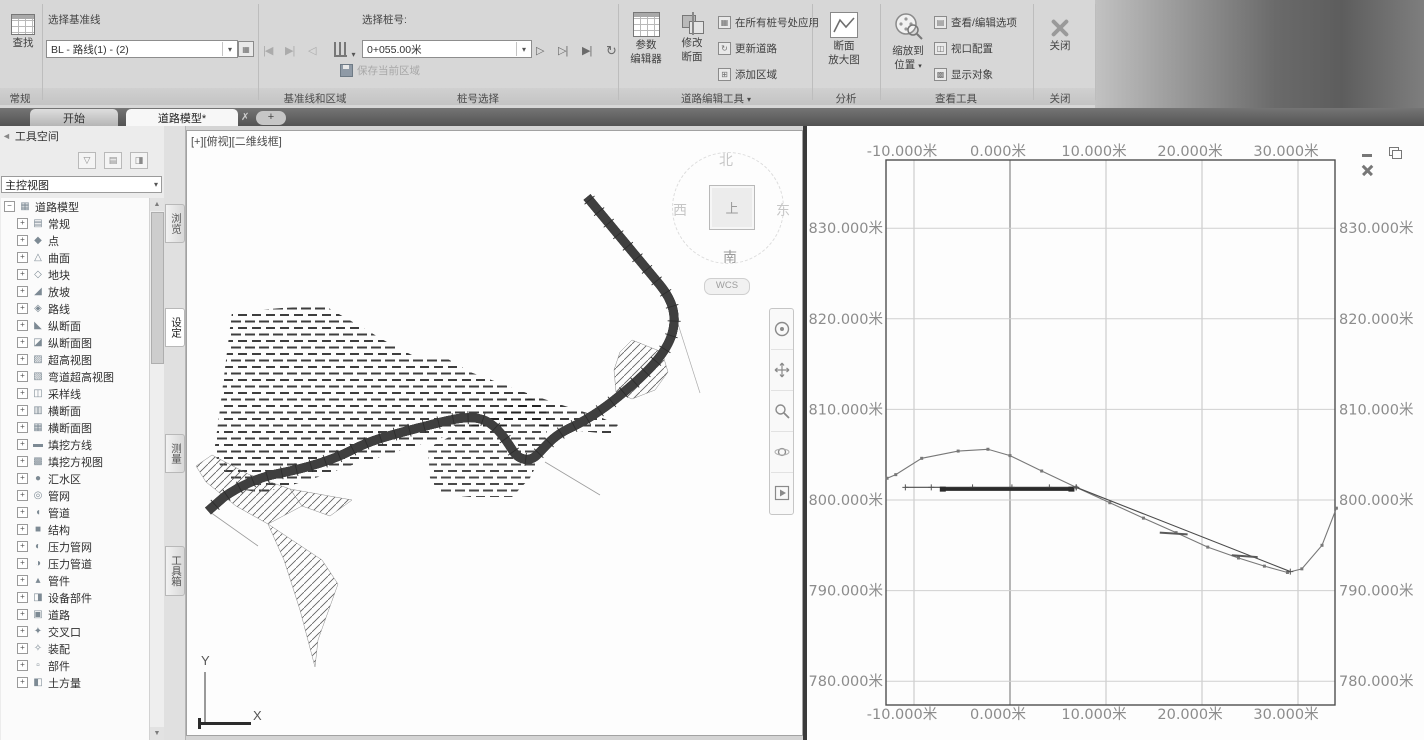 The image size is (1424, 740). I want to click on orbit-icon, so click(781, 452).